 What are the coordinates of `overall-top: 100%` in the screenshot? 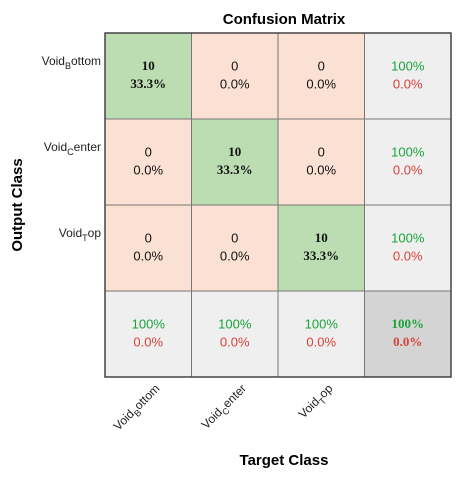 It's located at (408, 323).